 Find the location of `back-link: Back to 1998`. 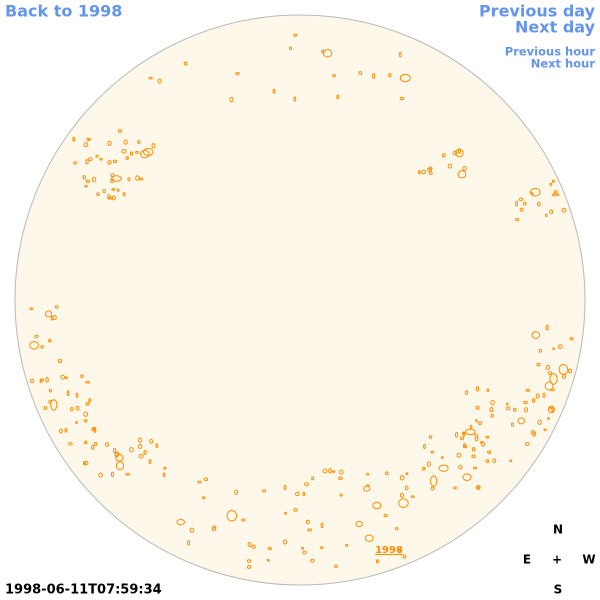

back-link: Back to 1998 is located at coordinates (63, 11).